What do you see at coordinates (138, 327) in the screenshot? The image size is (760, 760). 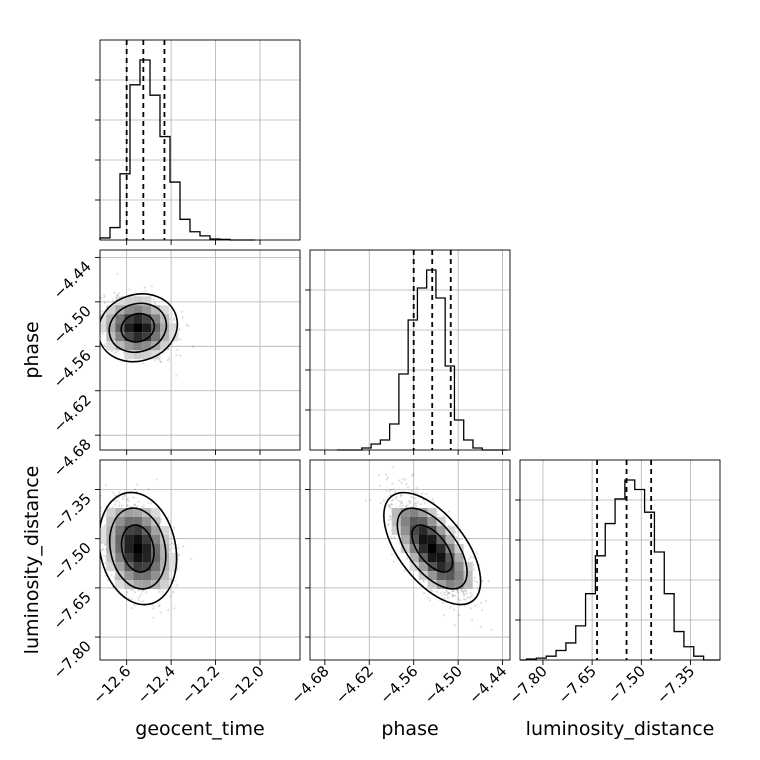 I see `density-geocent-phase-contour-inner` at bounding box center [138, 327].